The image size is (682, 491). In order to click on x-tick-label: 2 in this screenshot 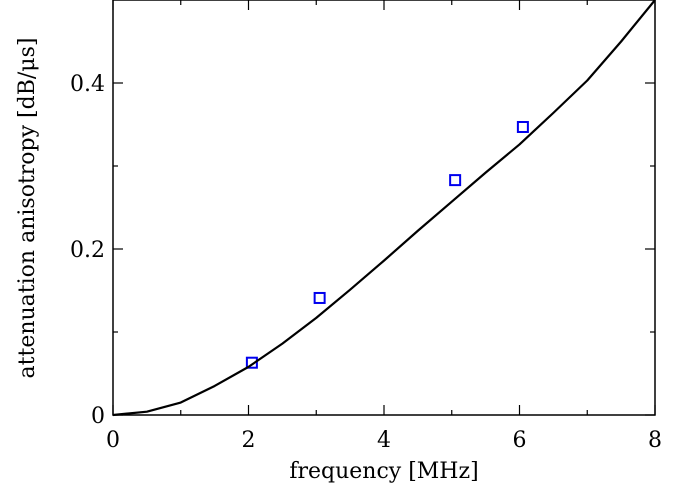, I will do `click(249, 440)`.